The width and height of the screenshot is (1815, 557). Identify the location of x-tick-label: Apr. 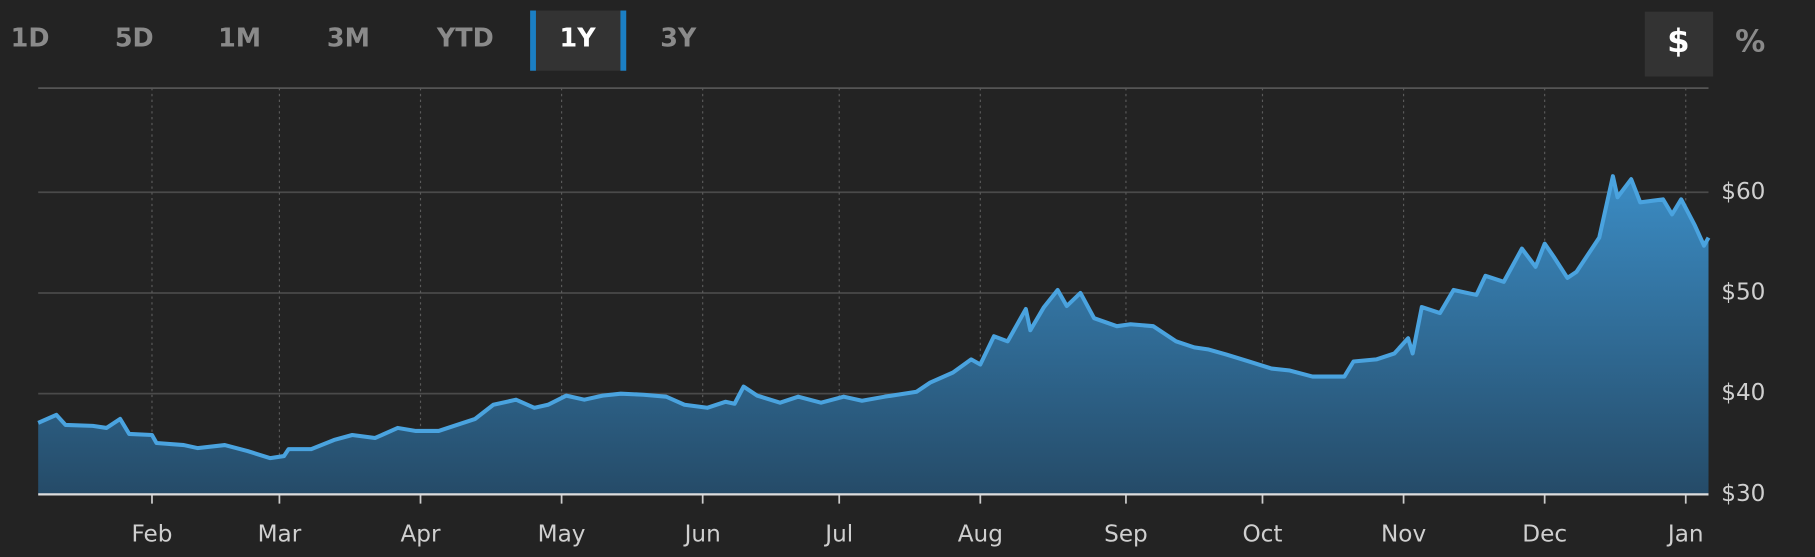
(420, 534).